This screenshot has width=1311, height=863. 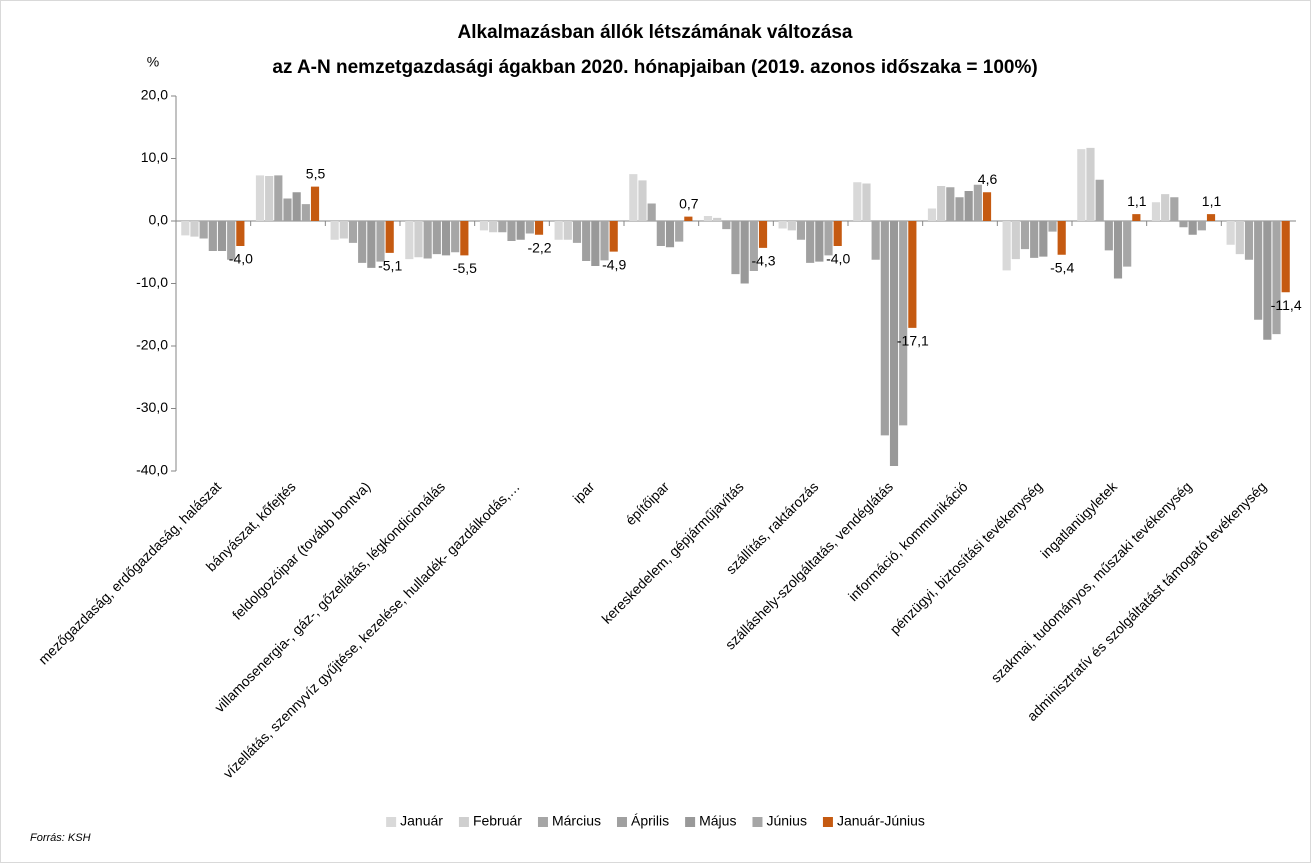 What do you see at coordinates (1062, 267) in the screenshot?
I see `data-label: -5,4` at bounding box center [1062, 267].